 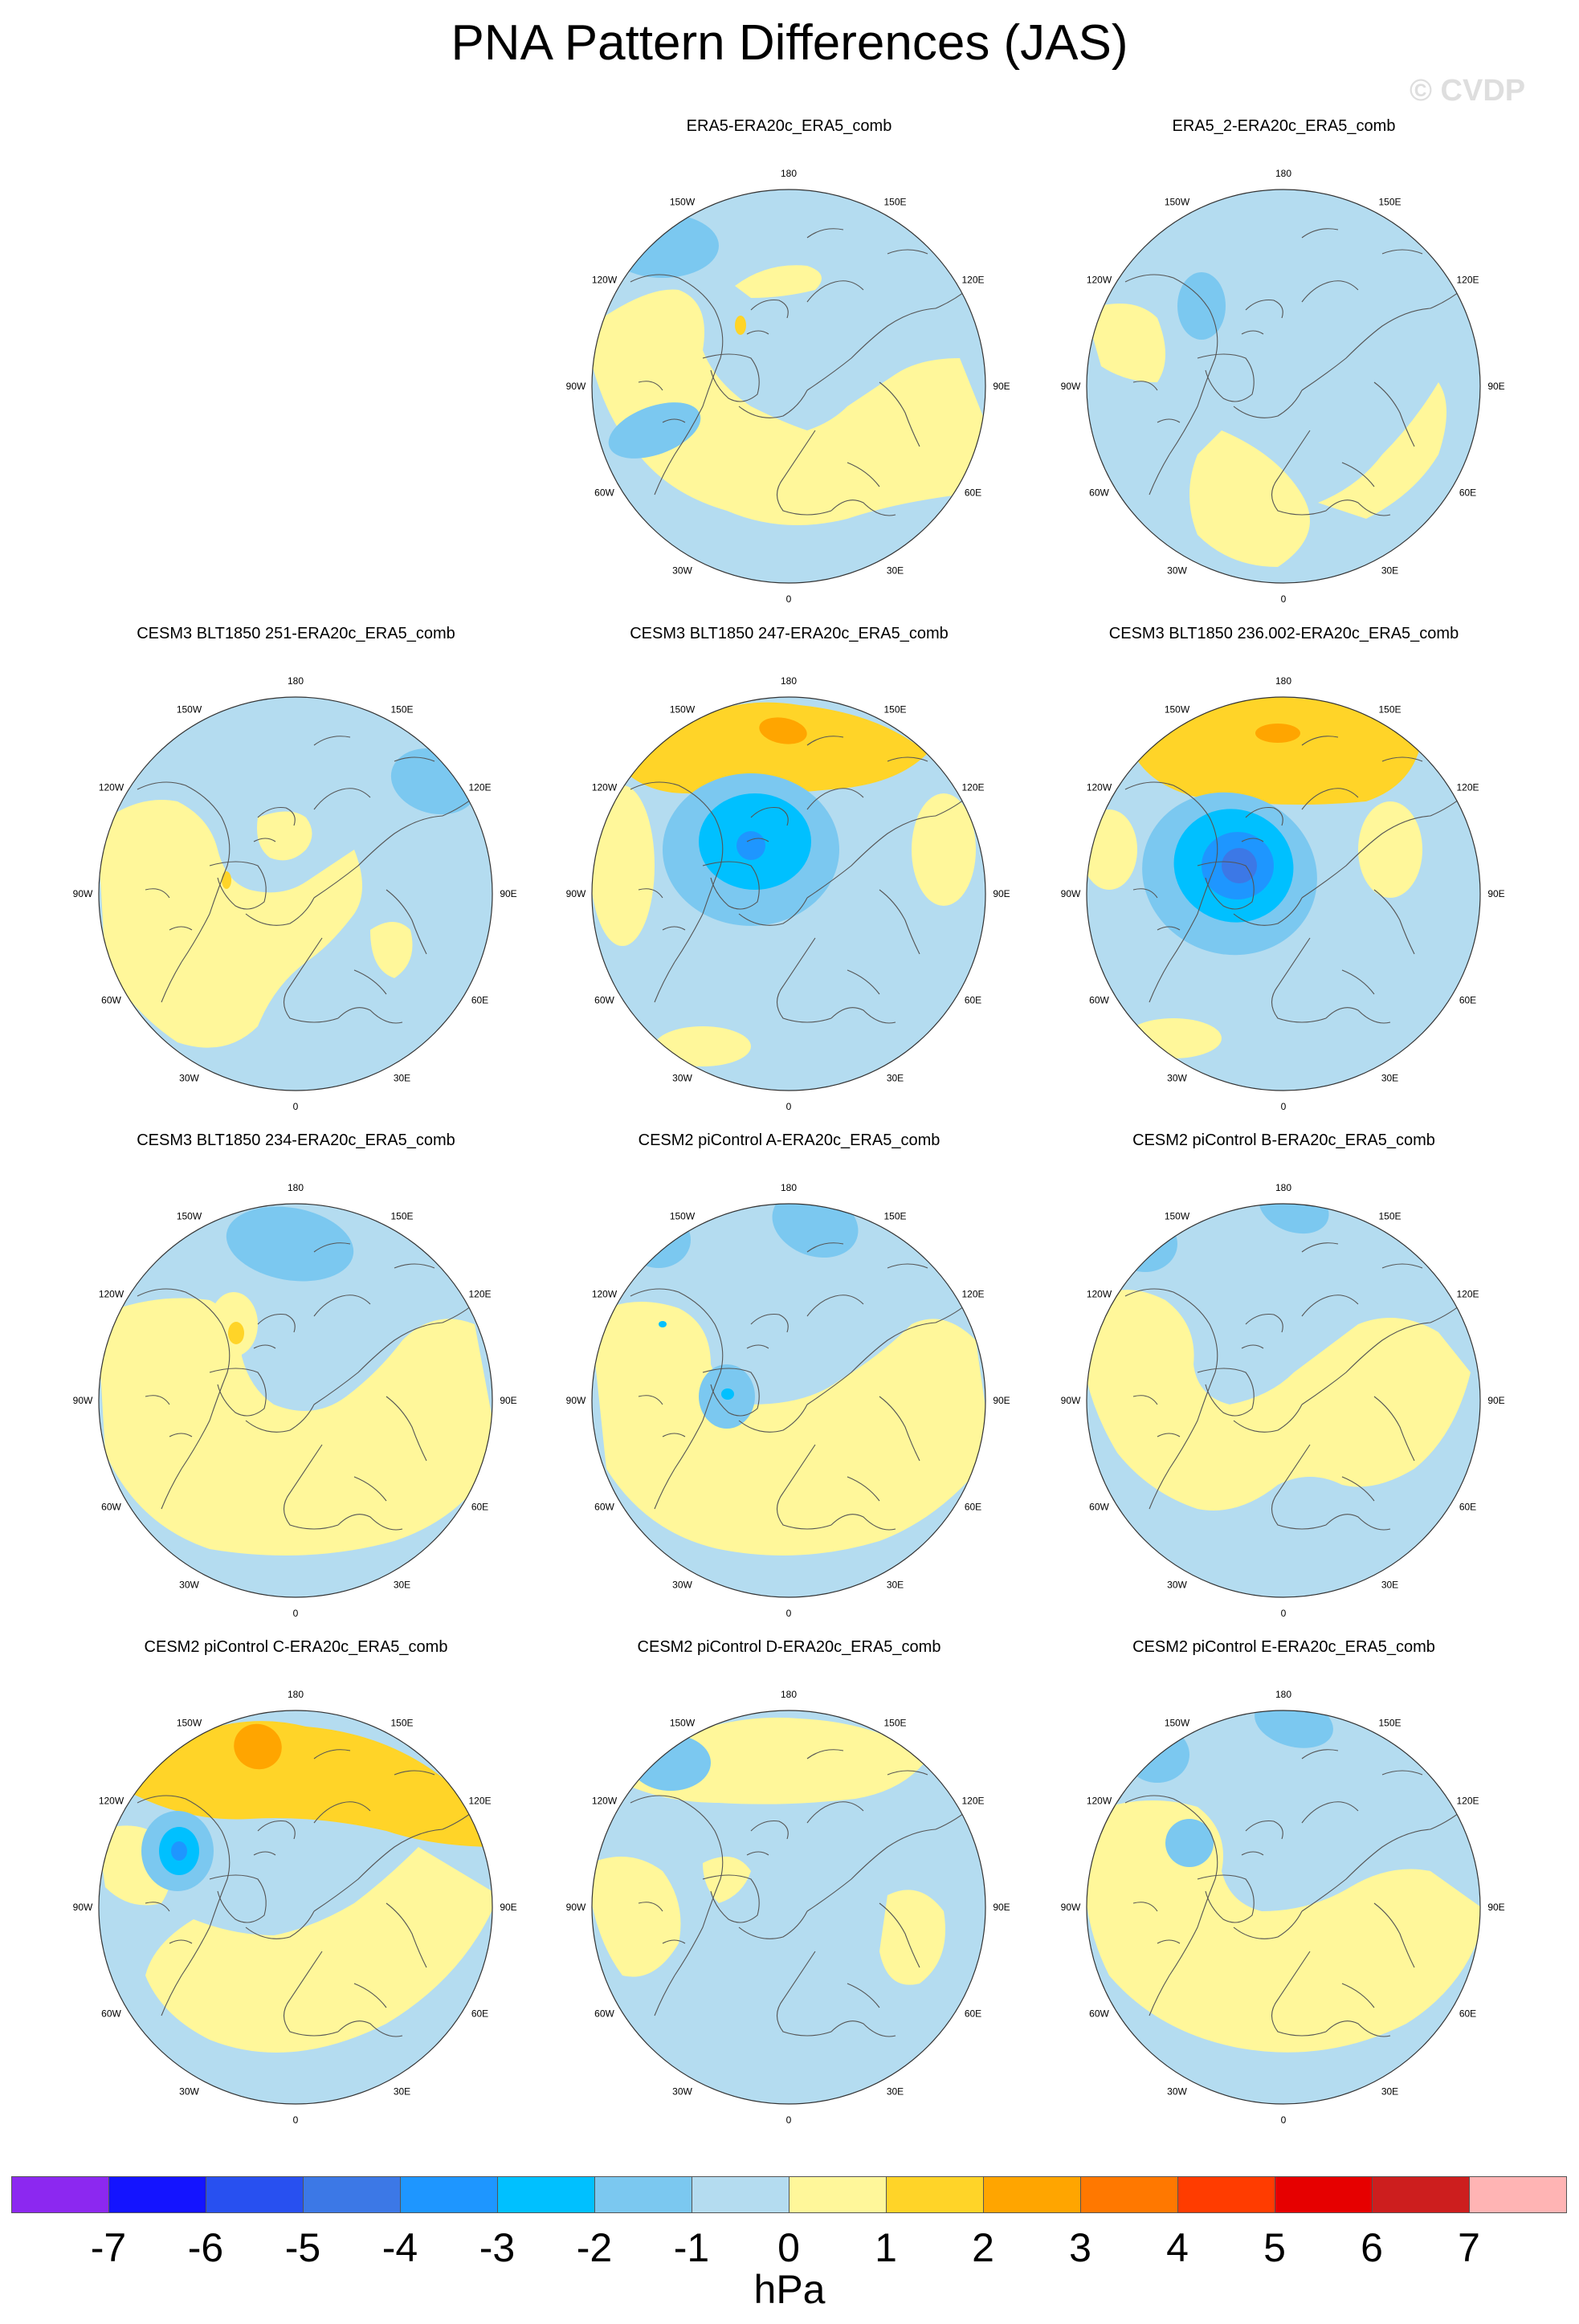 What do you see at coordinates (1283, 1140) in the screenshot?
I see `panel-title: CESM2 piControl B-ERA20c_ERA5_comb` at bounding box center [1283, 1140].